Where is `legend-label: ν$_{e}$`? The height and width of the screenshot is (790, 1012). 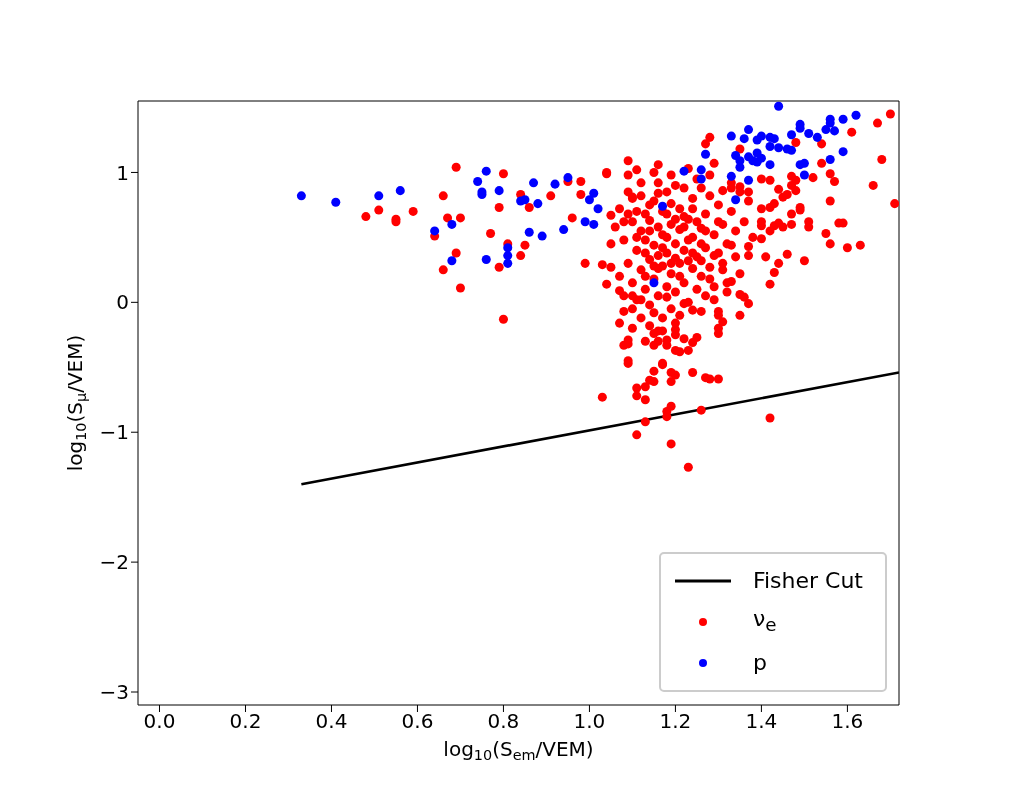
legend-label: ν$_{e}$ is located at coordinates (764, 620).